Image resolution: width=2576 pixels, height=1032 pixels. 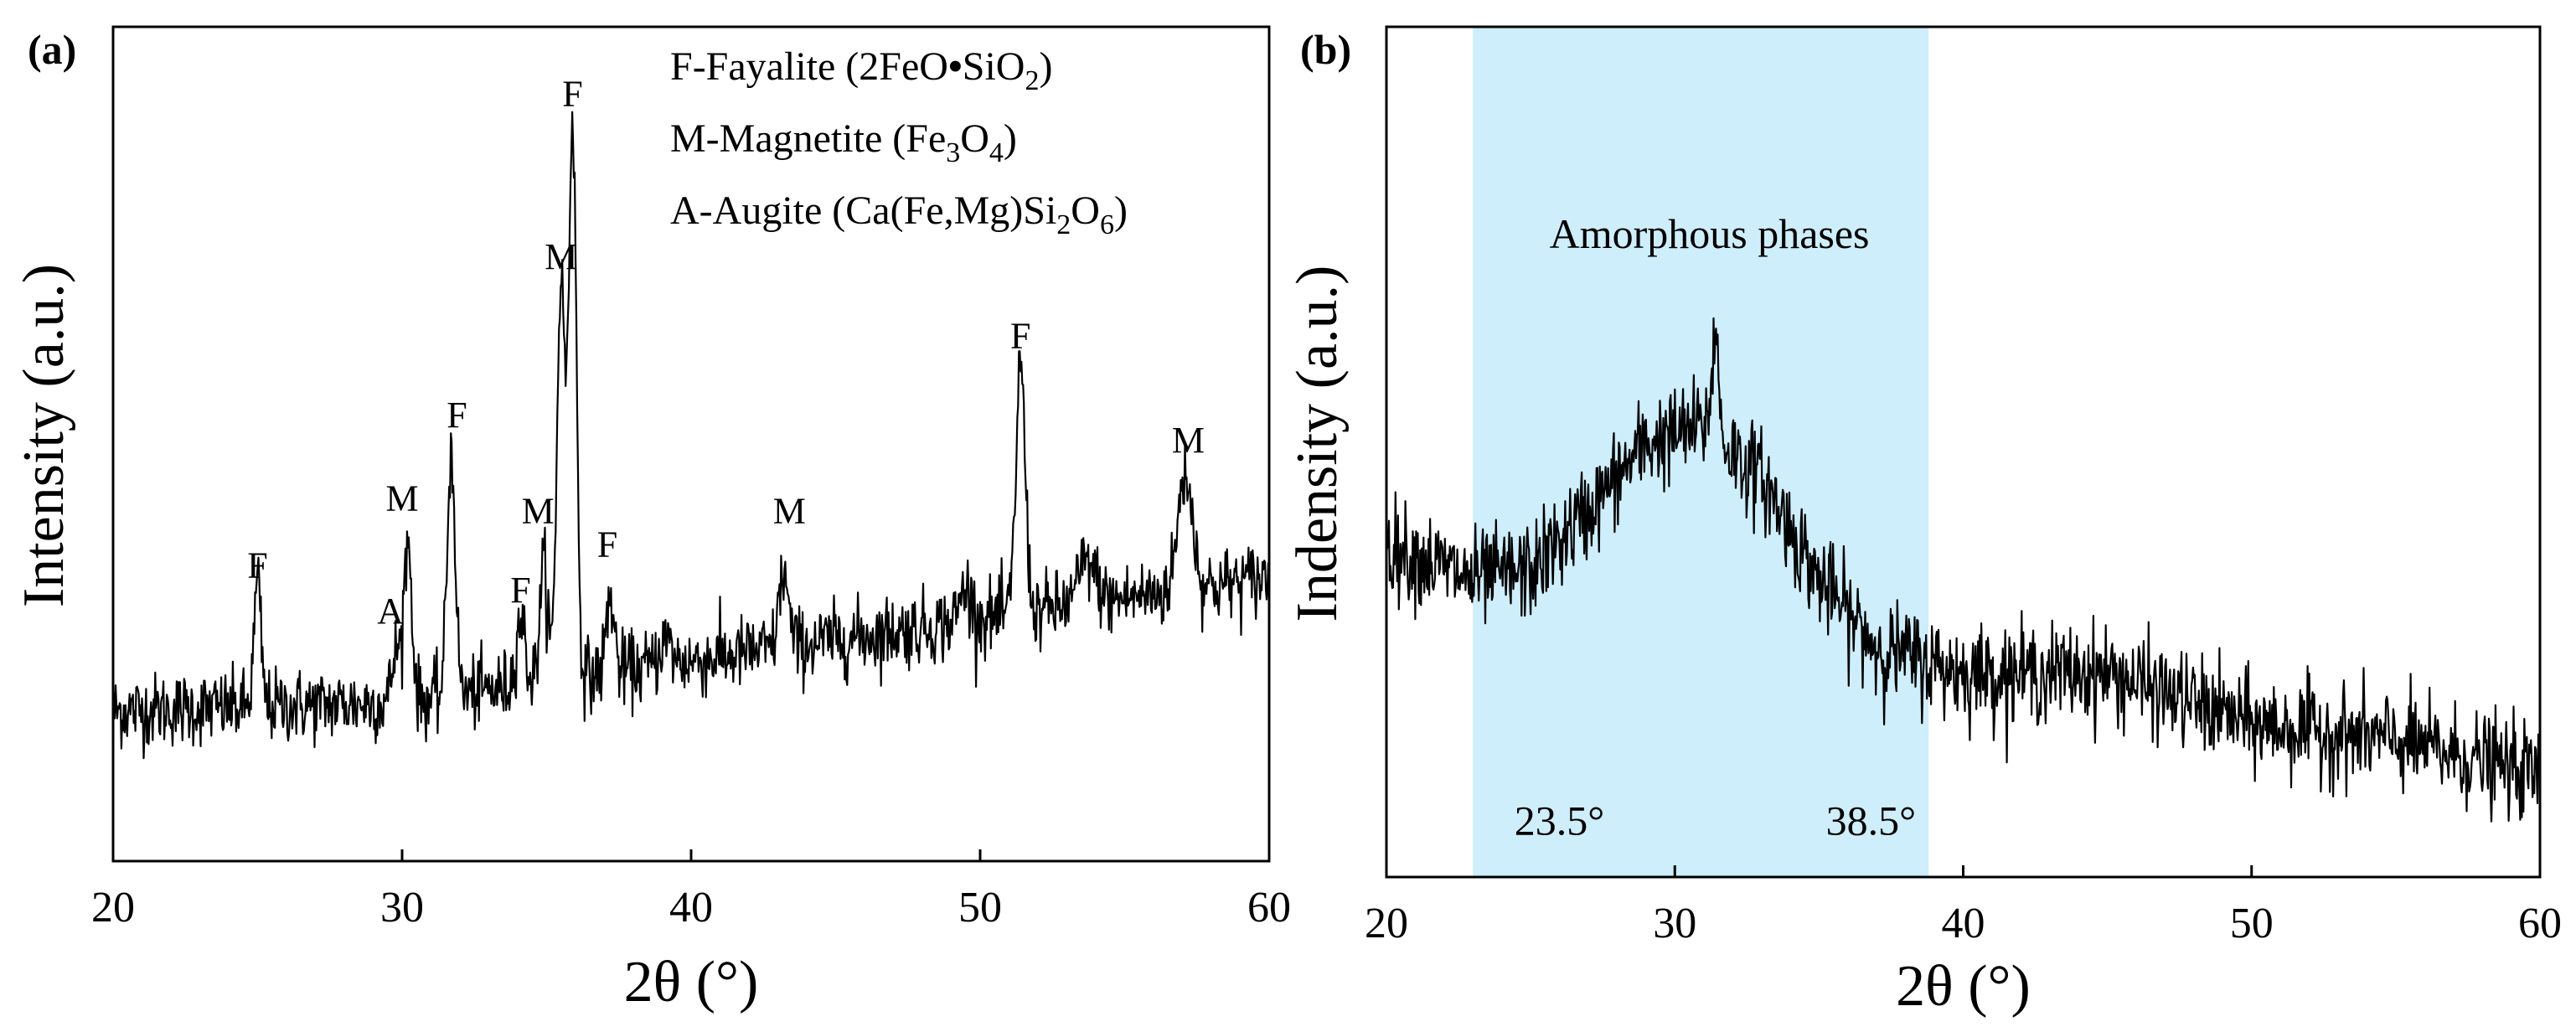 I want to click on y-axis-label: Intensity (a.u.), so click(x=44, y=435).